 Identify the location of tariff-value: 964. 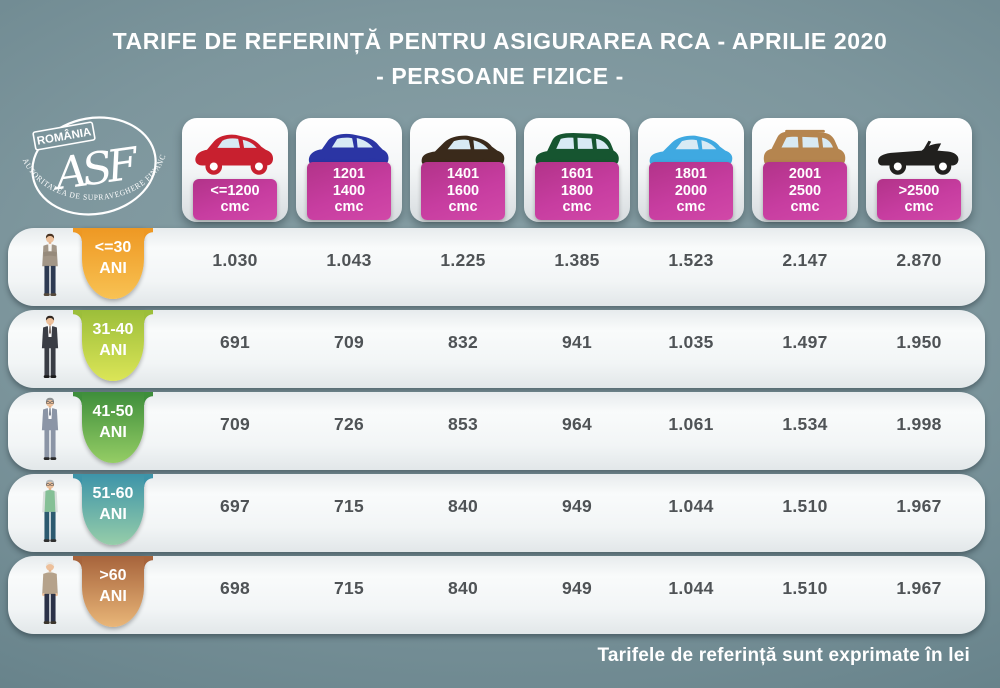
(577, 424).